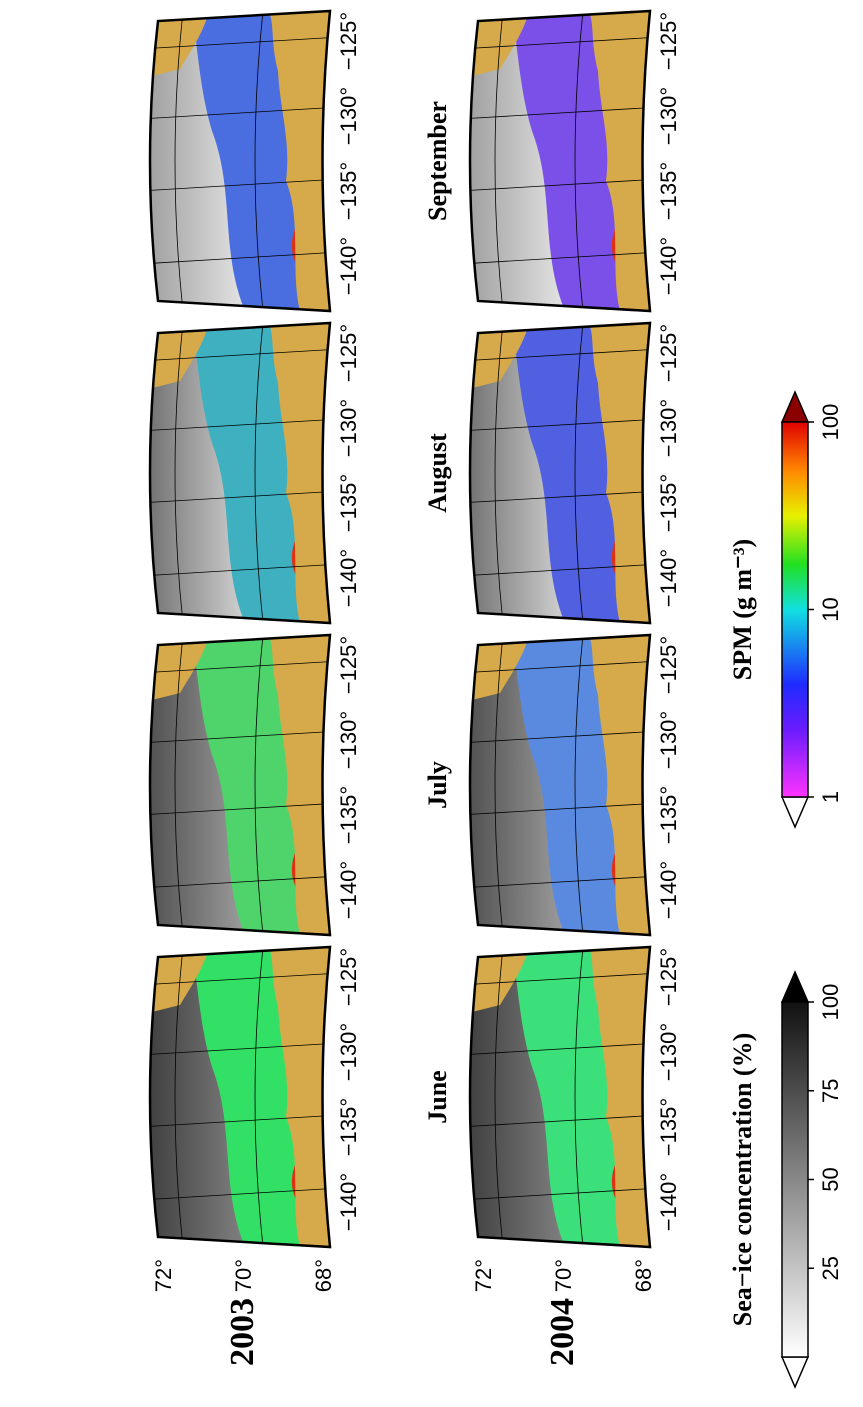 The height and width of the screenshot is (1407, 863). Describe the element at coordinates (795, 1372) in the screenshot. I see `colorbar-low` at that location.